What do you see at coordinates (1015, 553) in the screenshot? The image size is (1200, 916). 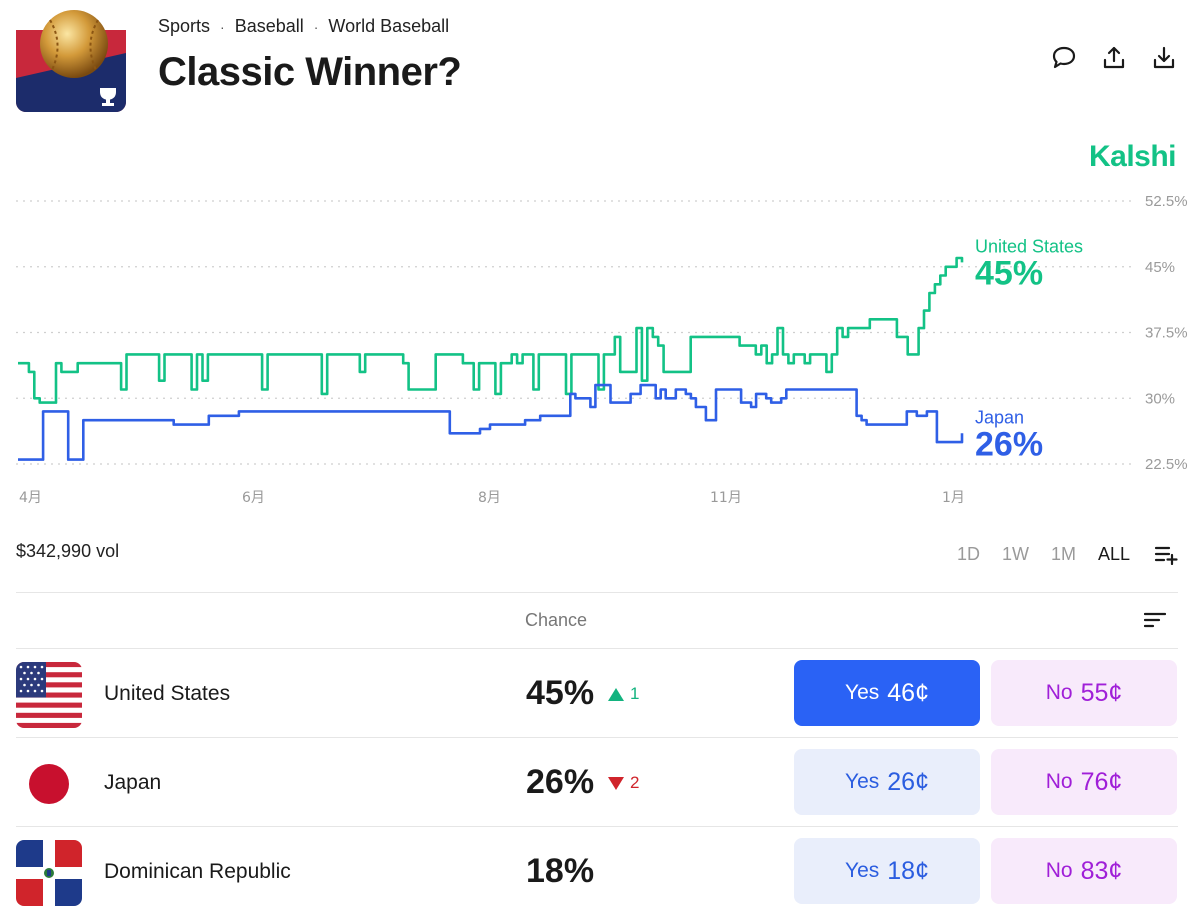 I see `range-1w: 1W` at bounding box center [1015, 553].